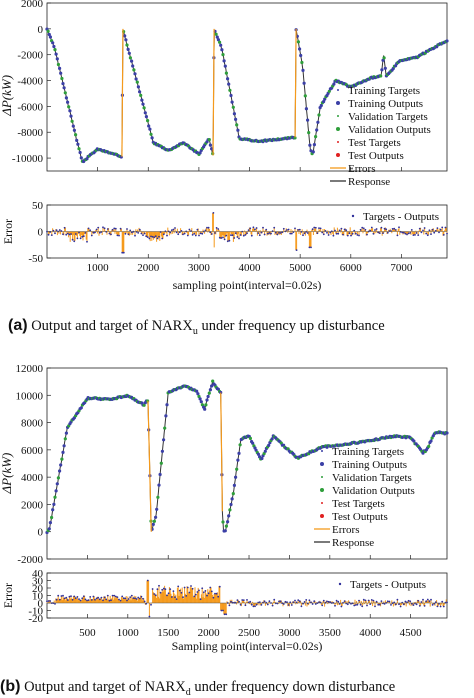 The height and width of the screenshot is (698, 474). Describe the element at coordinates (389, 130) in the screenshot. I see `legend-label-a: Validation Outputs` at that location.